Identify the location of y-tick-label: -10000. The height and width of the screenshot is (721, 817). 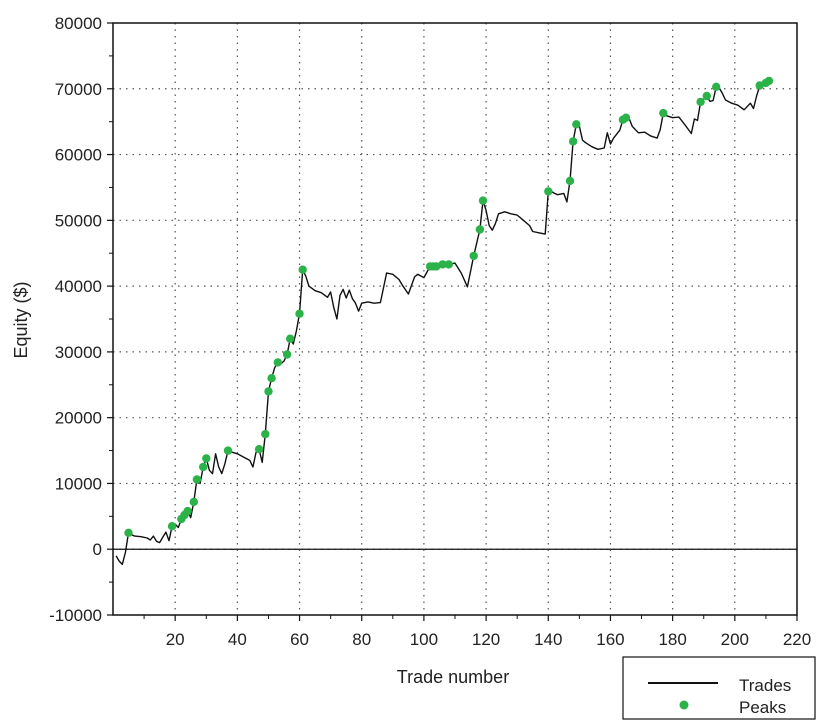
(75, 615).